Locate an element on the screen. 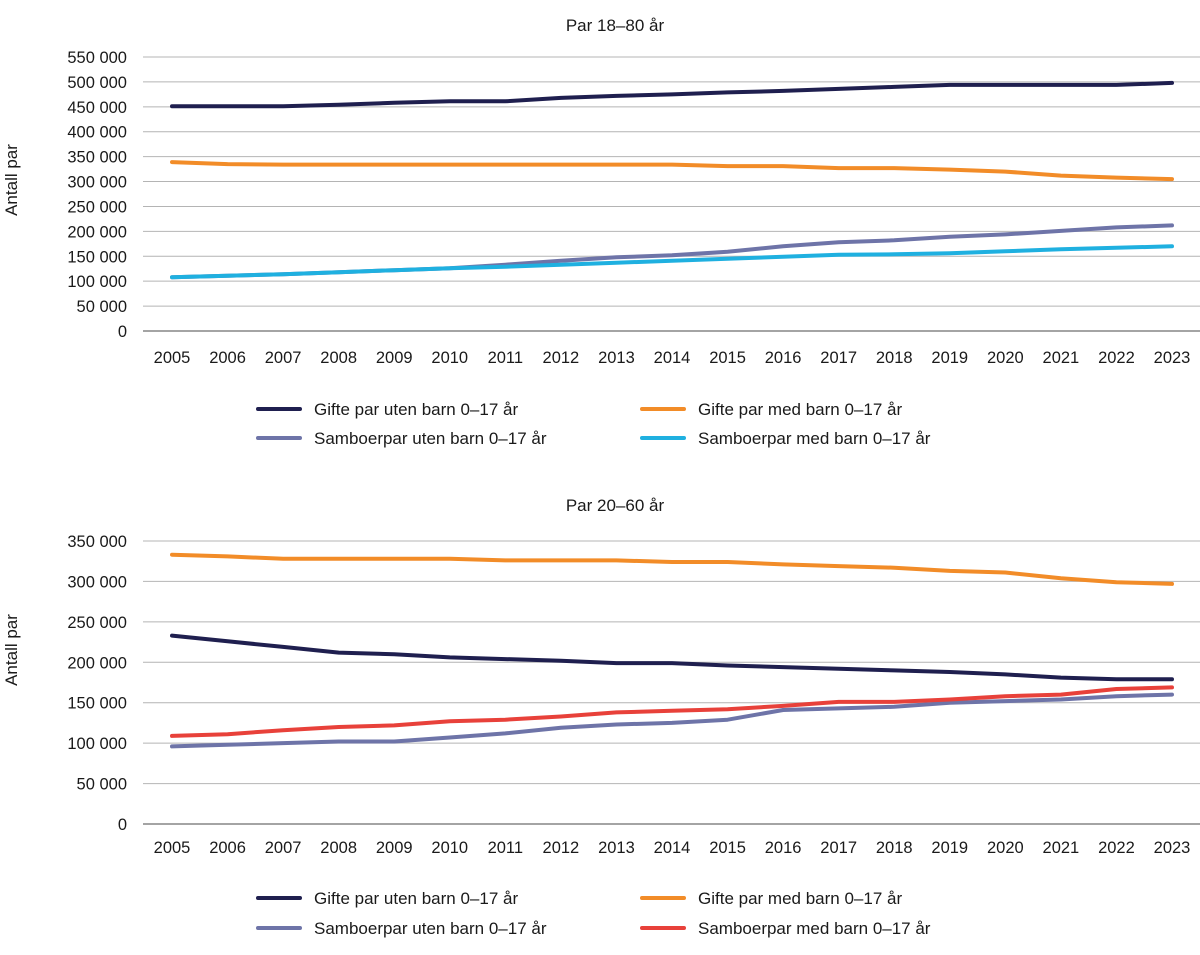  y-tick-label: 500 000 is located at coordinates (97, 83).